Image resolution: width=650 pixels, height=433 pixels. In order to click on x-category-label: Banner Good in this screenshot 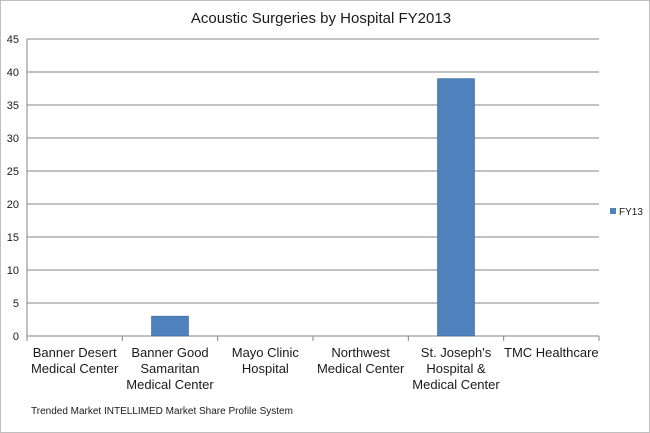, I will do `click(169, 352)`.